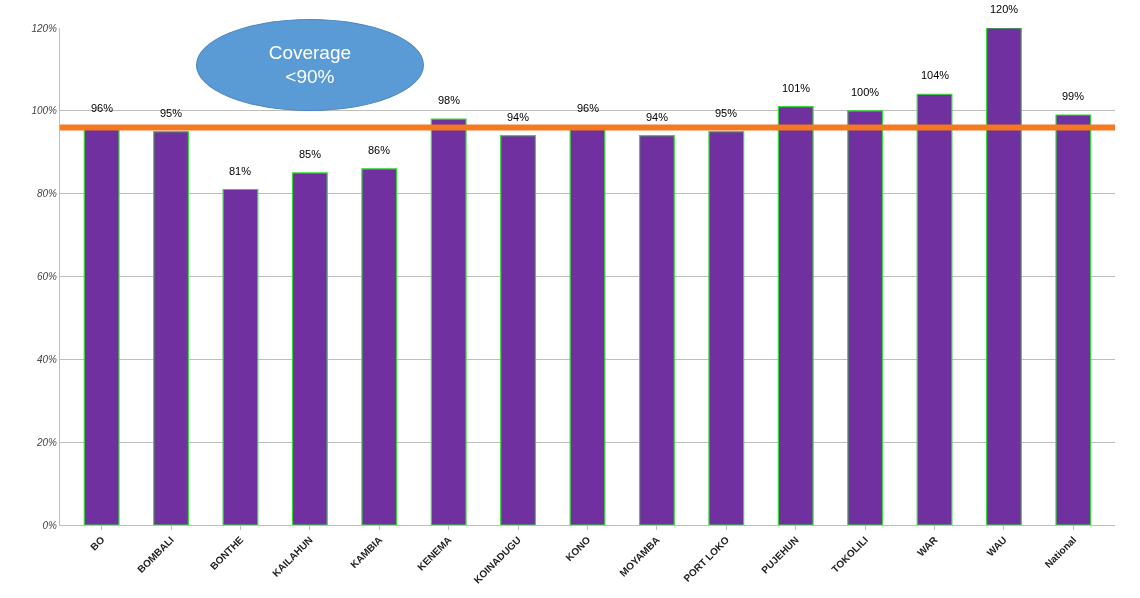 The width and height of the screenshot is (1140, 598). Describe the element at coordinates (97, 543) in the screenshot. I see `x-tick-label: BO` at that location.